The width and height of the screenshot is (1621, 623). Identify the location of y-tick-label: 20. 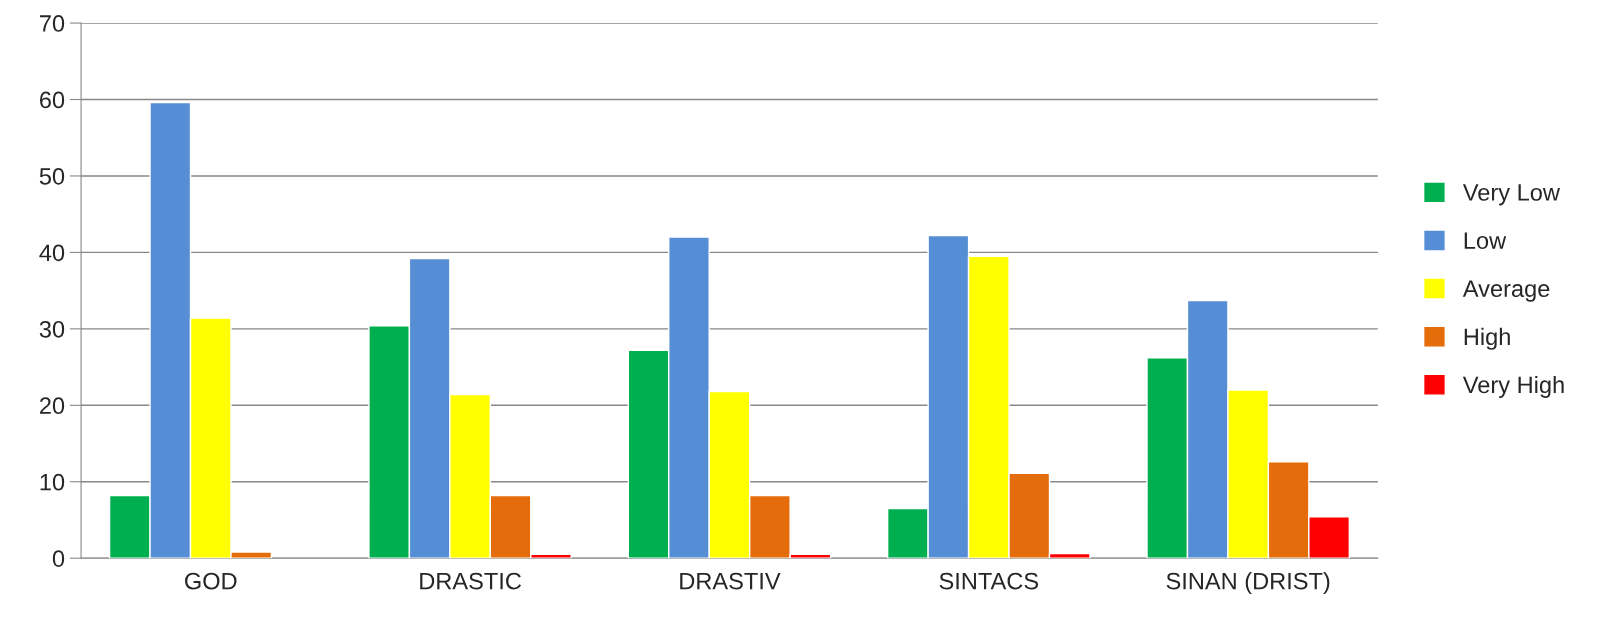
(52, 406).